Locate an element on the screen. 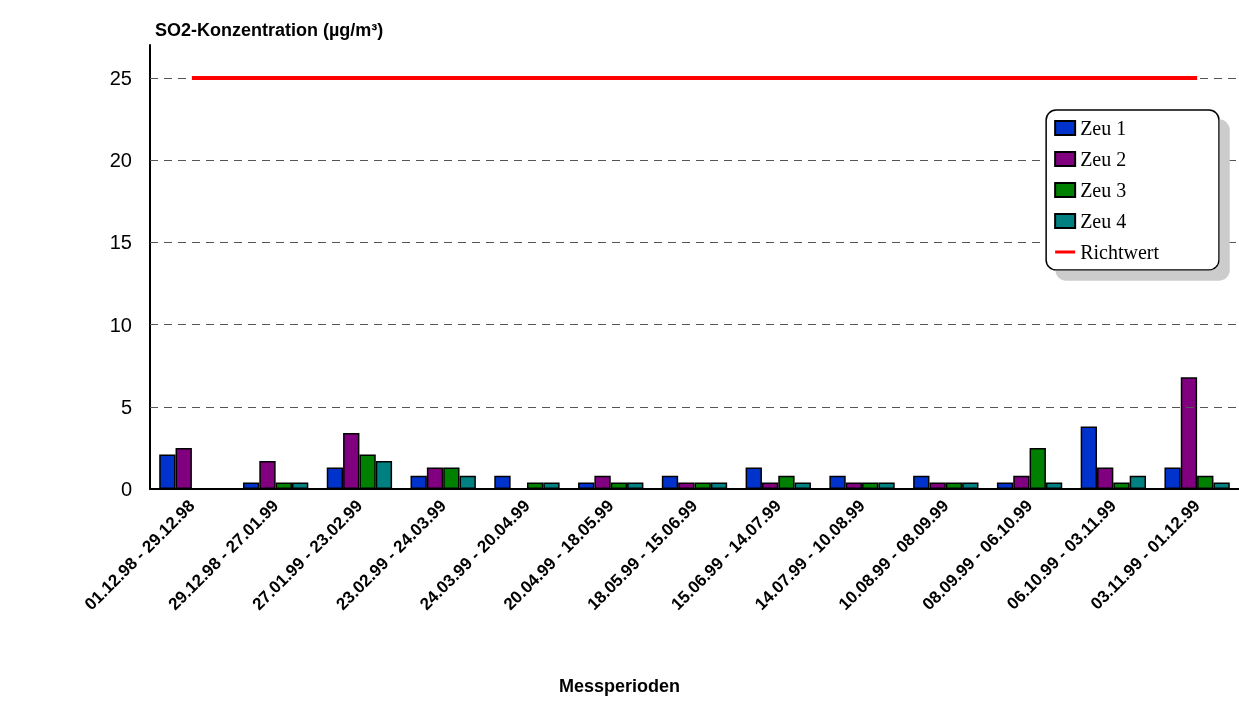  y-tick-label: 5 is located at coordinates (126, 406).